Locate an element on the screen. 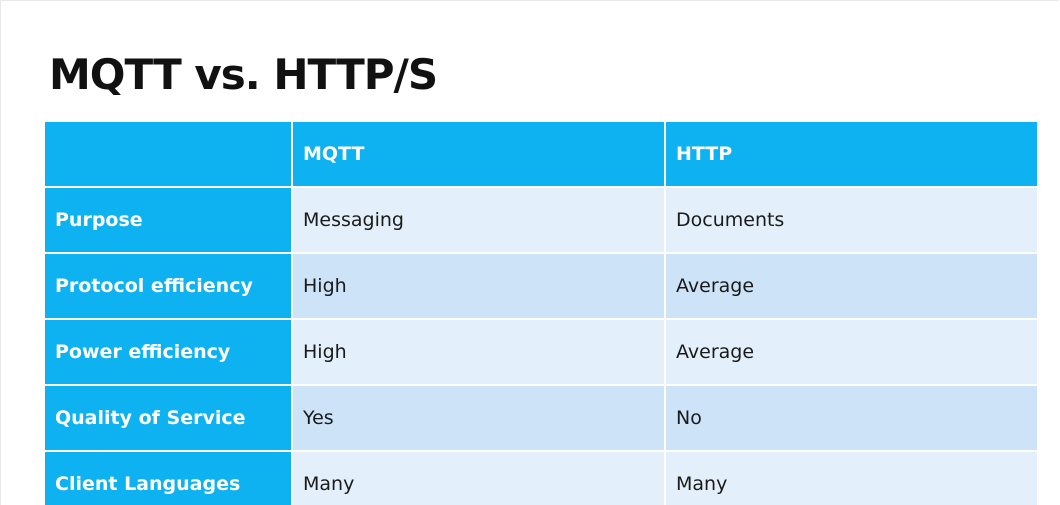  table-row: Protocol efficiency High Average is located at coordinates (541, 286).